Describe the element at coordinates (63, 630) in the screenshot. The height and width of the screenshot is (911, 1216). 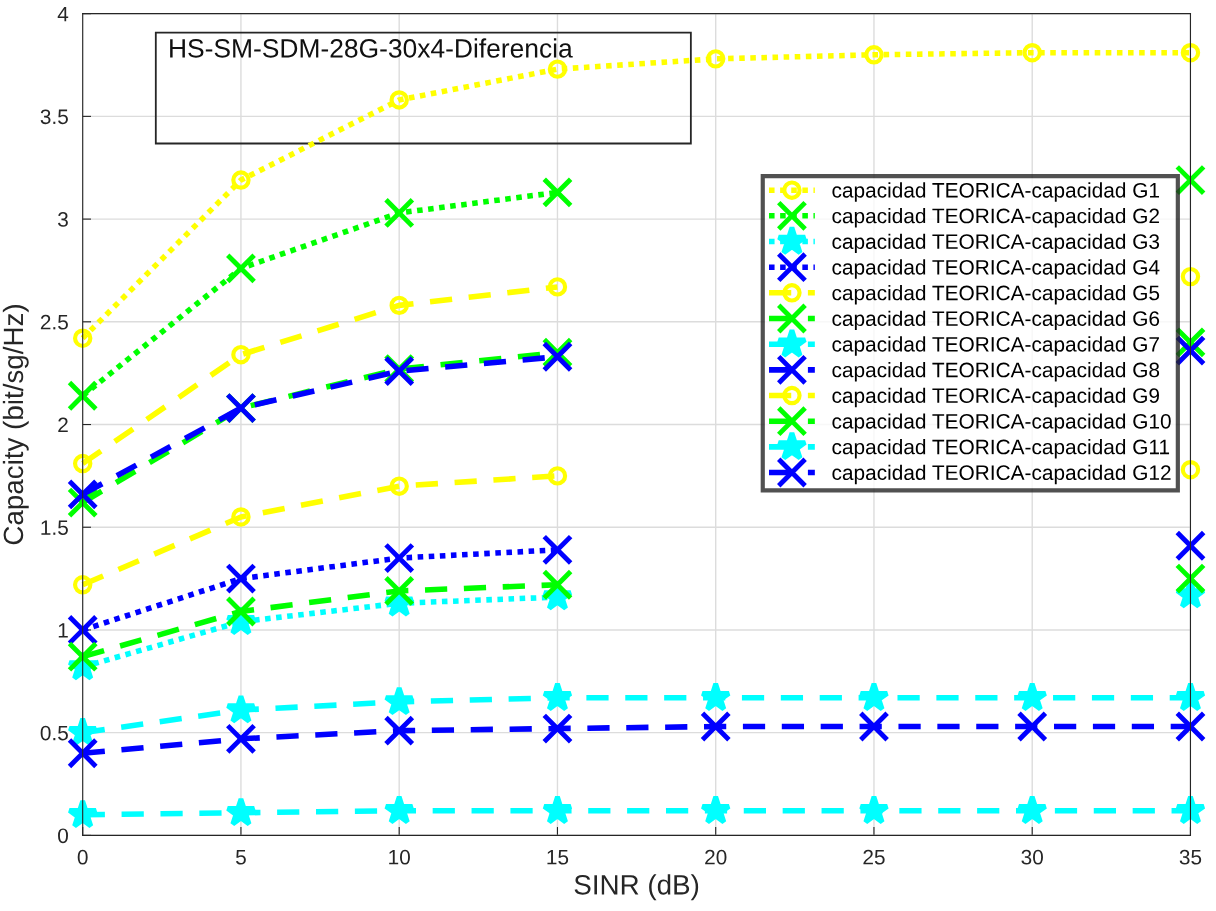
I see `y-tick-label: 1` at that location.